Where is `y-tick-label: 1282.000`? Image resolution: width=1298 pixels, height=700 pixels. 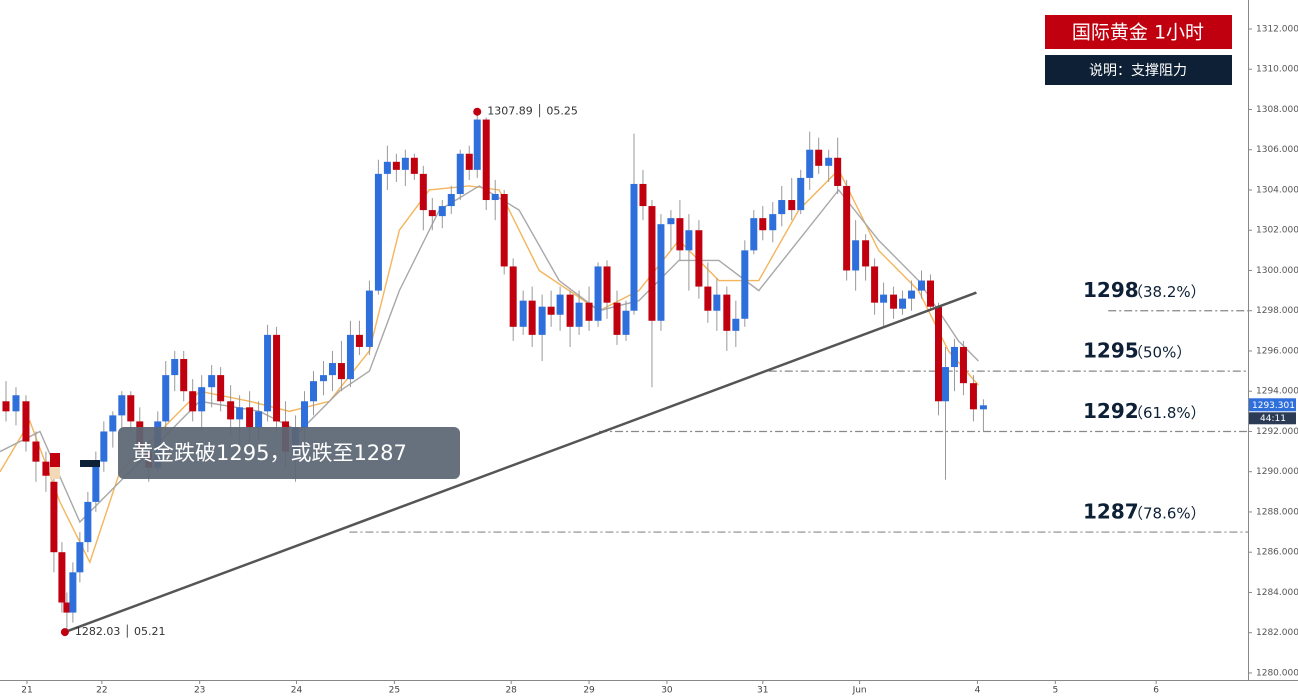 y-tick-label: 1282.000 is located at coordinates (1277, 633).